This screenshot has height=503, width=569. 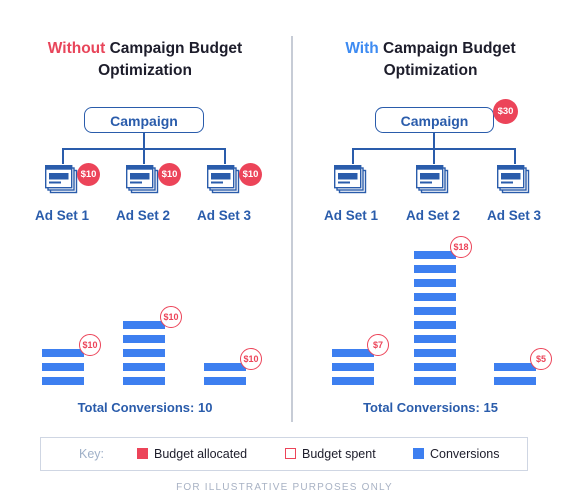 I want to click on key-budget-spent: Budget spent, so click(x=339, y=454).